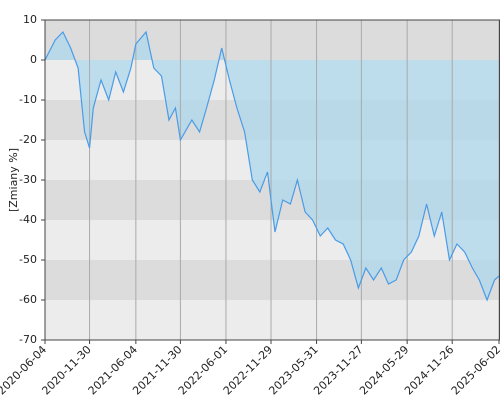 Image resolution: width=500 pixels, height=400 pixels. Describe the element at coordinates (28, 99) in the screenshot. I see `y-tick-label: -10` at that location.